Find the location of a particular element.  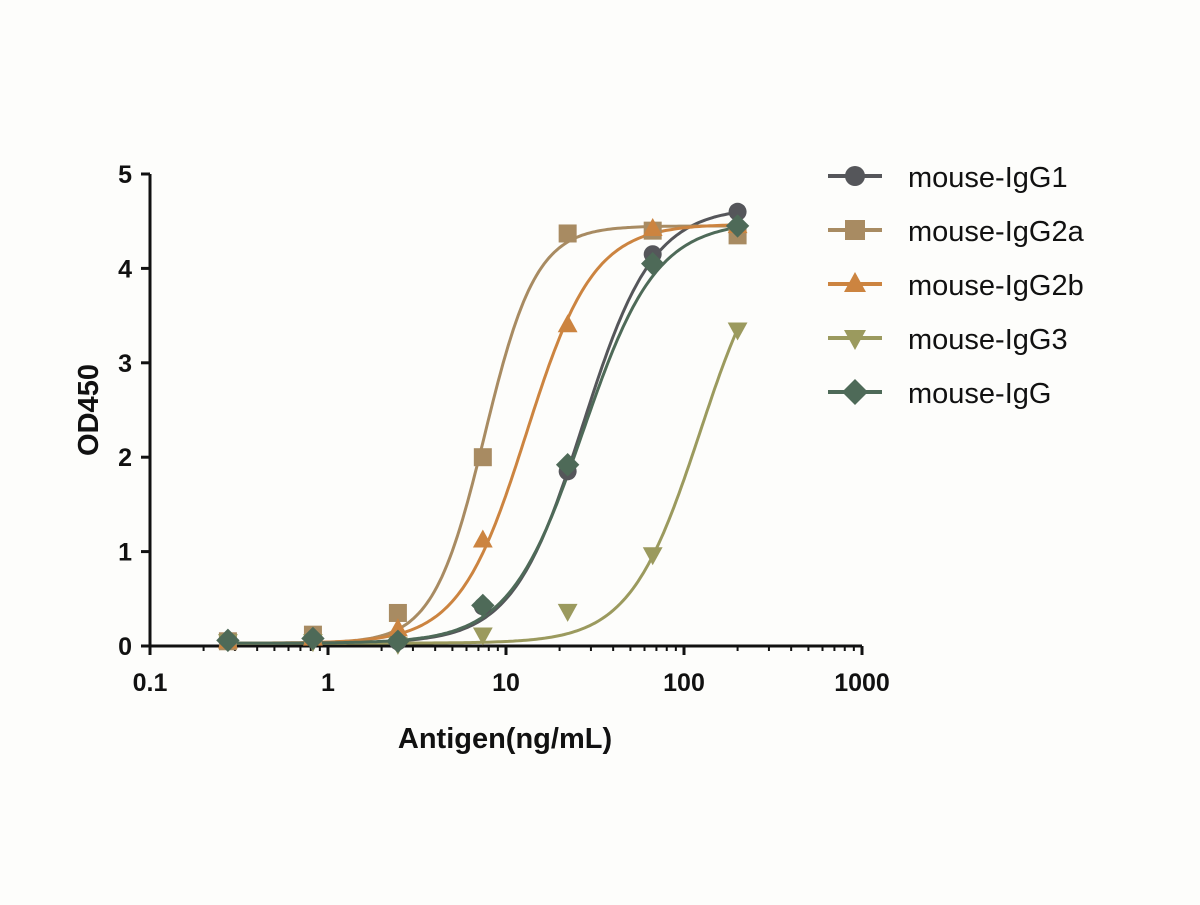

y-tick-label: 0 is located at coordinates (125, 647).